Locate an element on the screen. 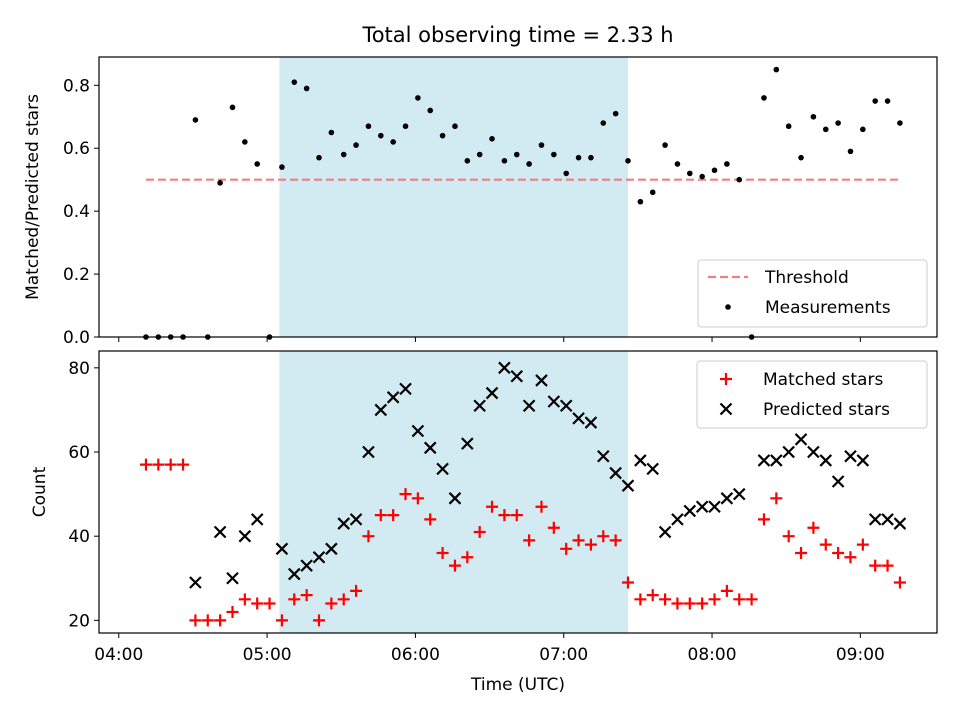 This screenshot has height=720, width=960. time-x-axis-label: Time (UTC) is located at coordinates (517, 685).